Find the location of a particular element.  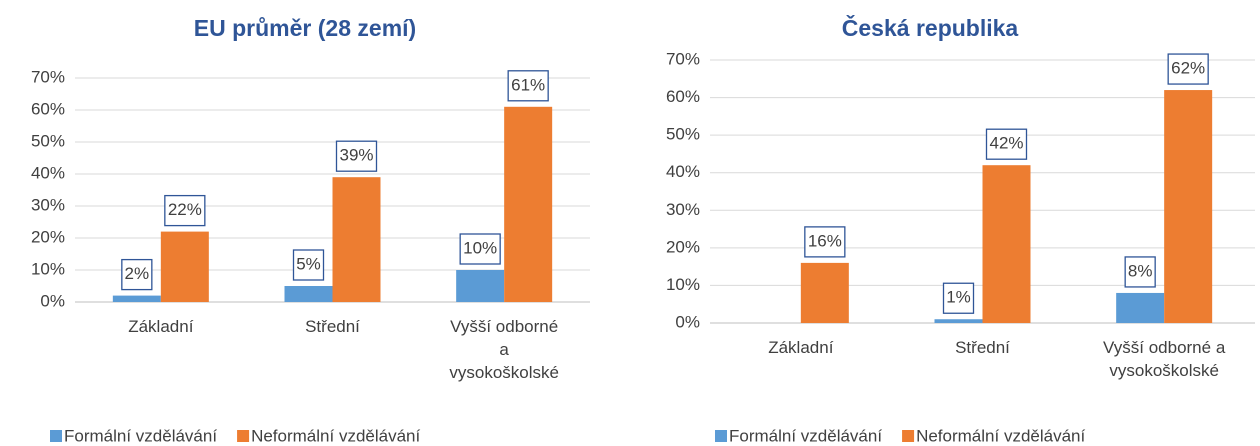

value-label: 8% is located at coordinates (1140, 270).